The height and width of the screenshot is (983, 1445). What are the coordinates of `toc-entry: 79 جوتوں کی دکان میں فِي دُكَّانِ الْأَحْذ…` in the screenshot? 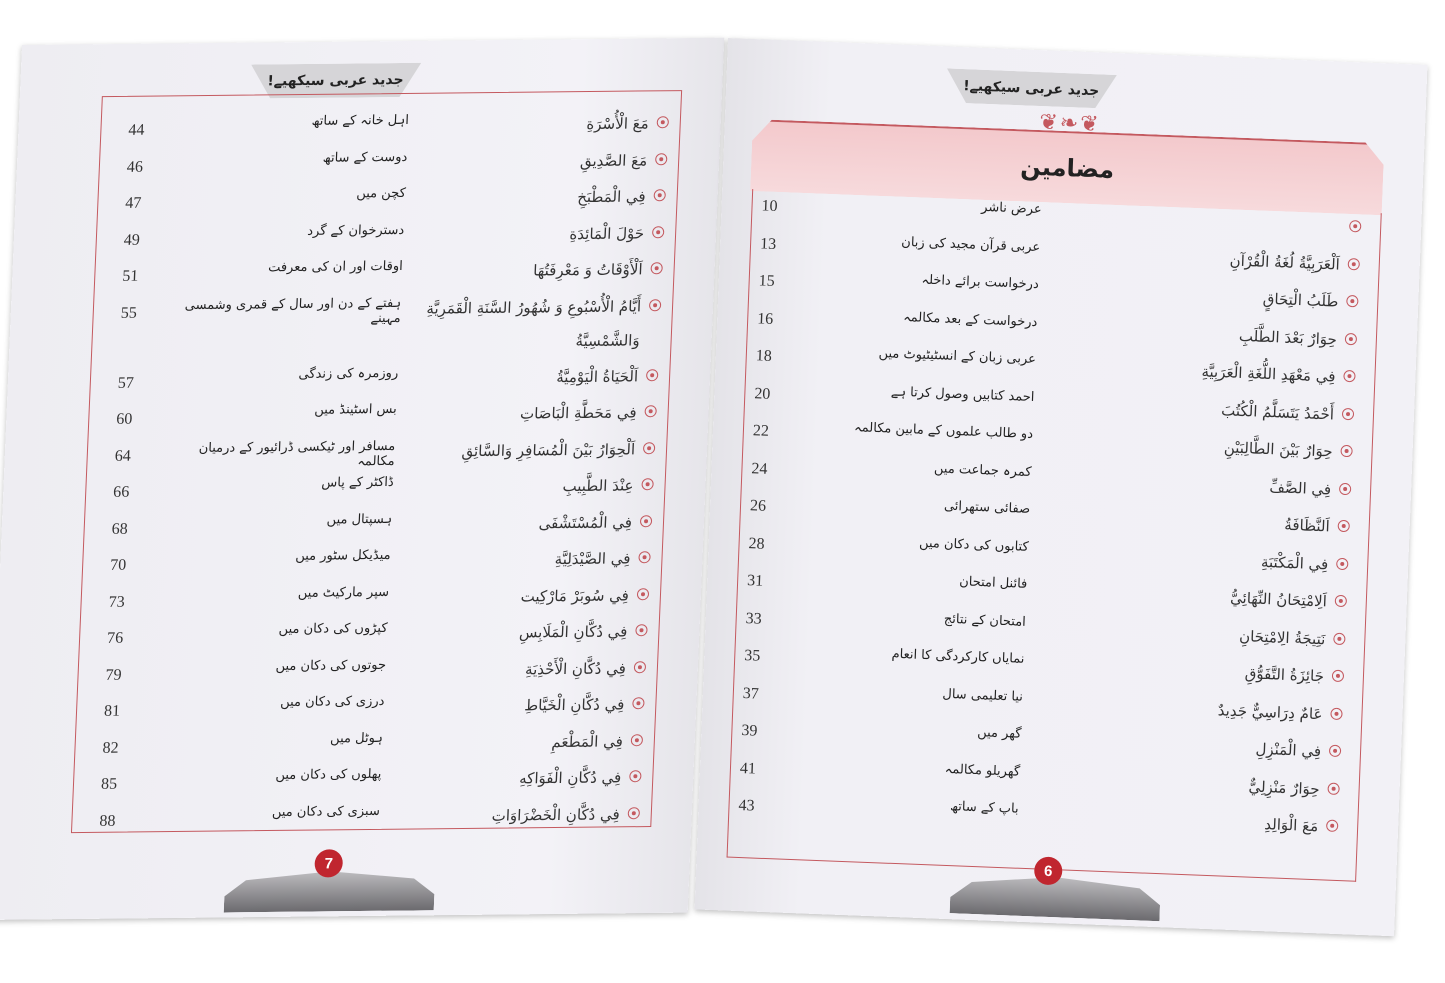 It's located at (376, 672).